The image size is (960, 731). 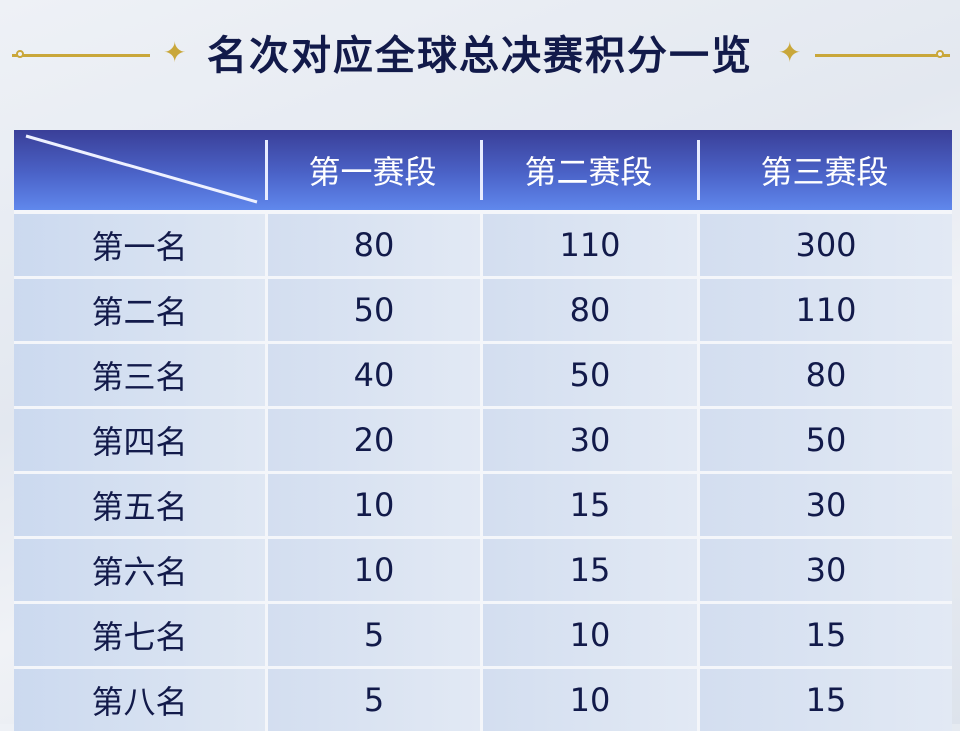 I want to click on right-ornament-dot, so click(x=940, y=54).